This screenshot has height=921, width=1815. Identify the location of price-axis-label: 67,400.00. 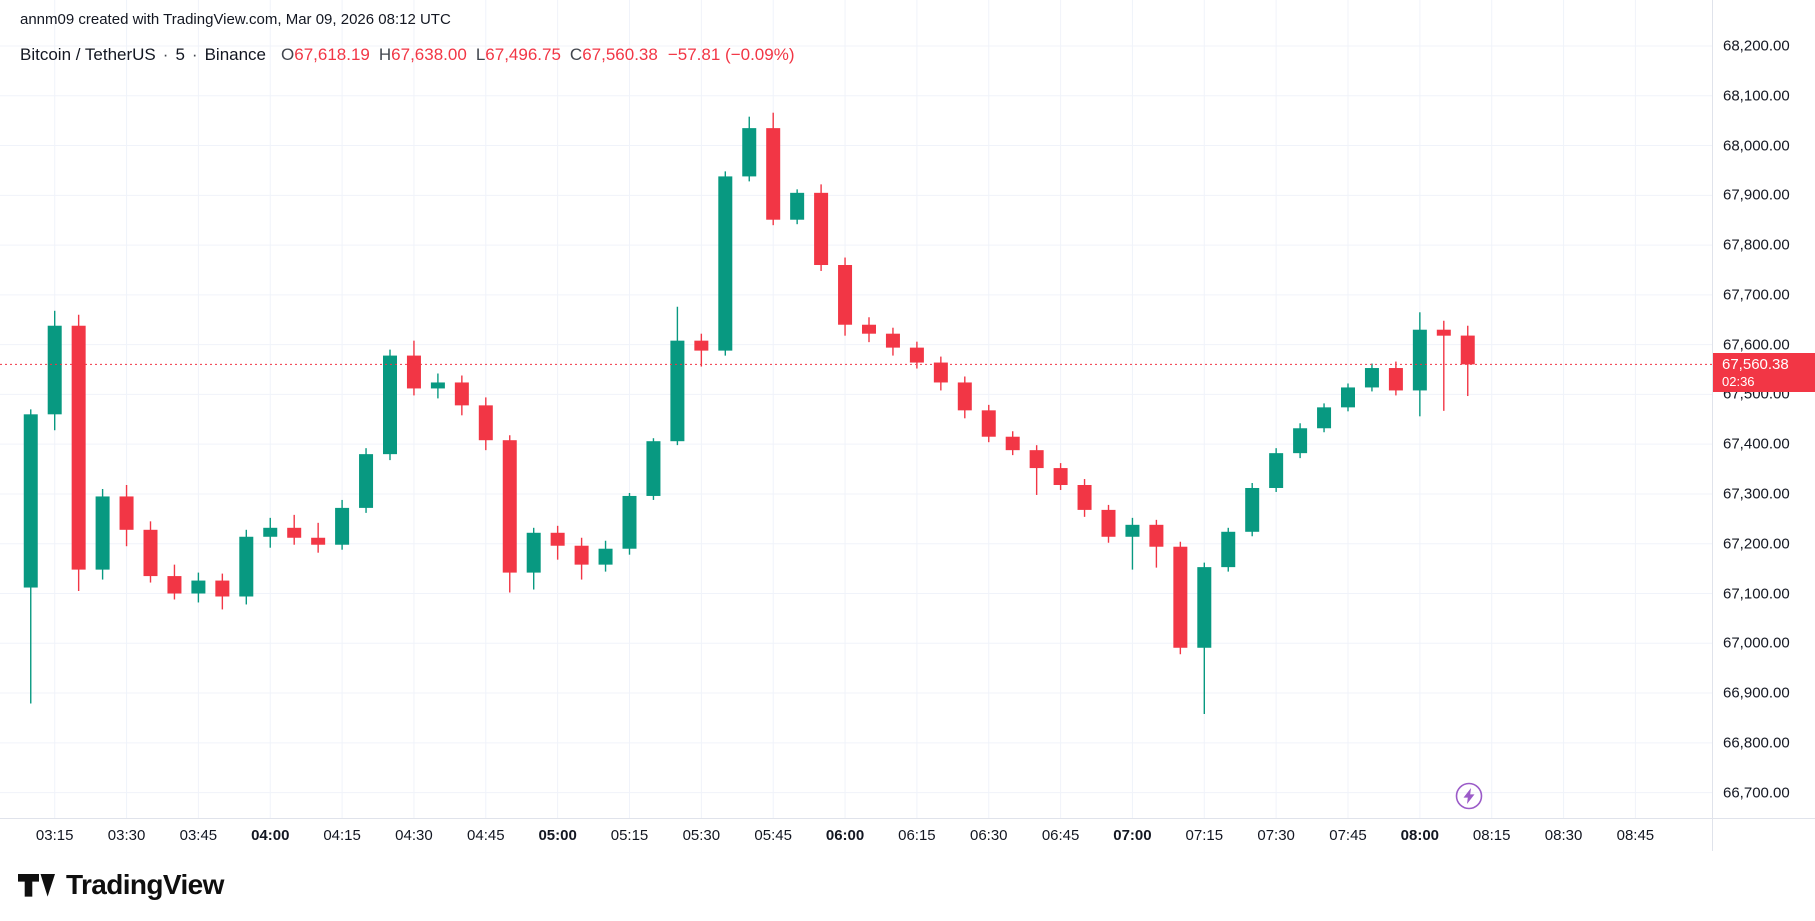
(1756, 444).